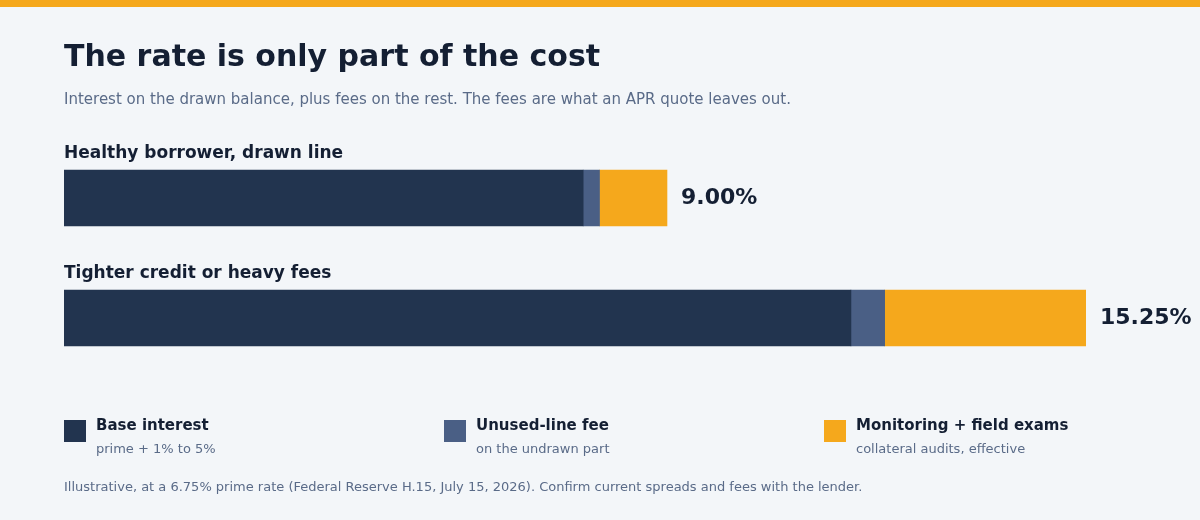  Describe the element at coordinates (962, 425) in the screenshot. I see `legend-label: Monitoring + field exams` at that location.